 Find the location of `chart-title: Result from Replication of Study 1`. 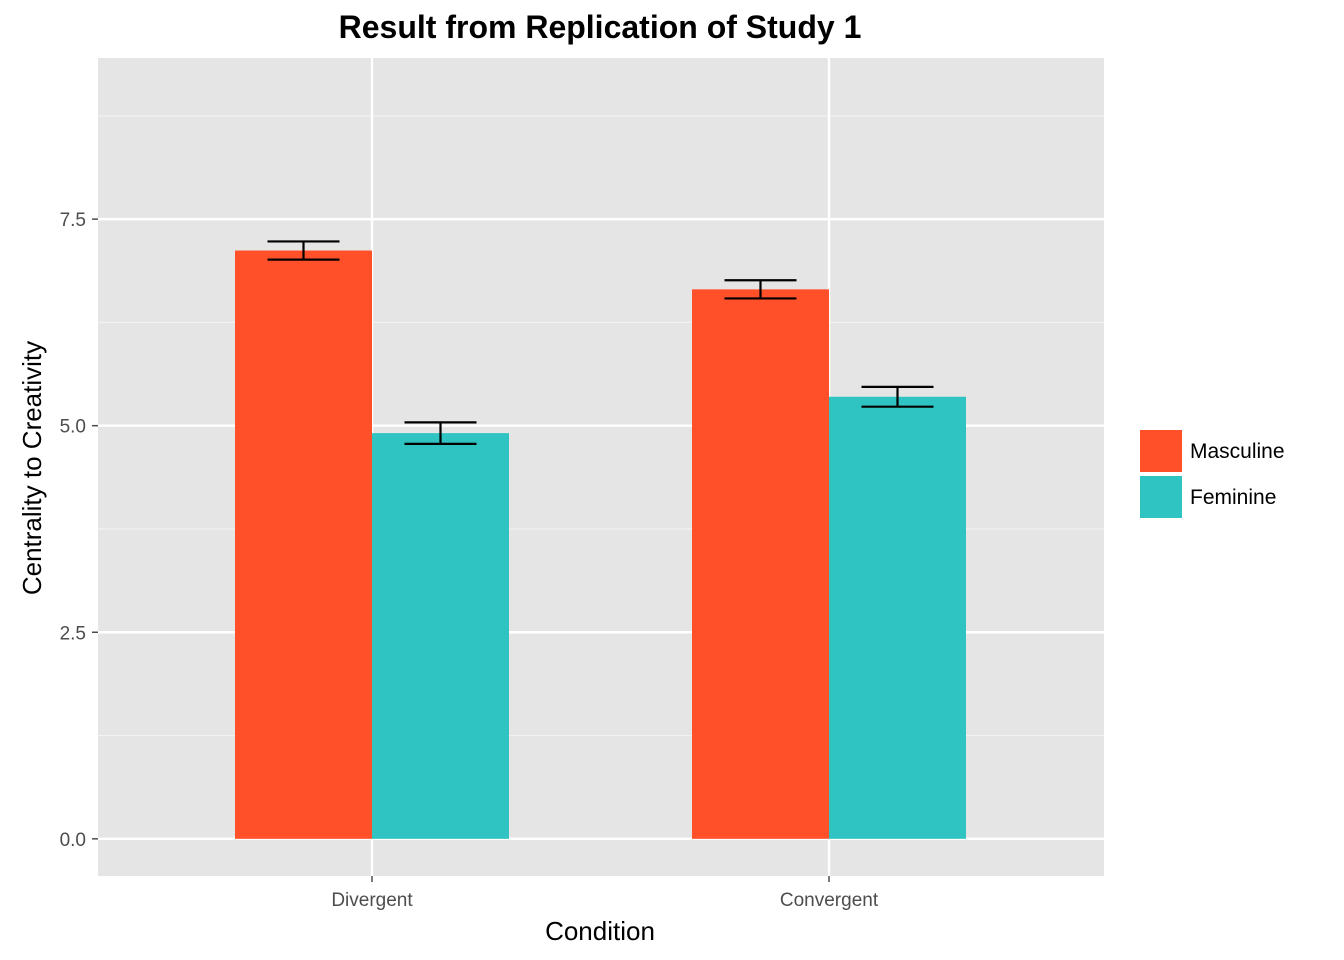

chart-title: Result from Replication of Study 1 is located at coordinates (600, 27).